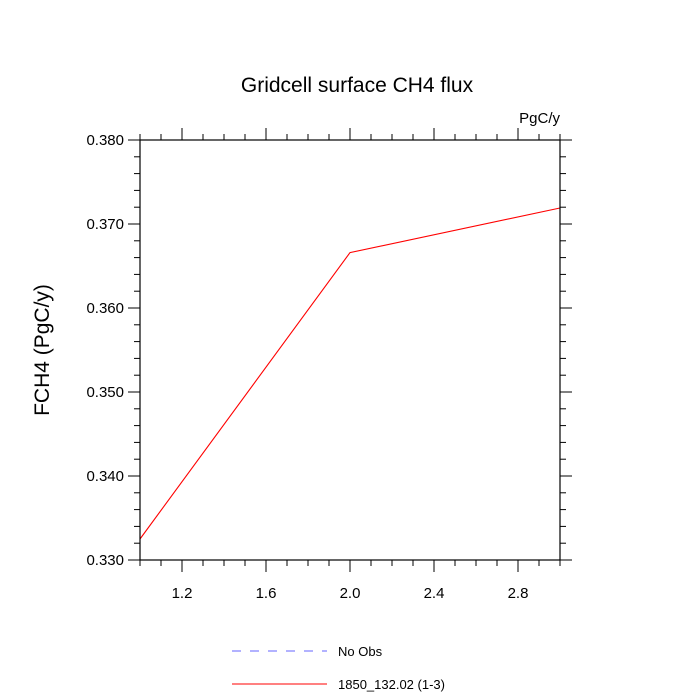 The width and height of the screenshot is (700, 700). I want to click on y-axis-label: FCH4 (PgC/y), so click(42, 350).